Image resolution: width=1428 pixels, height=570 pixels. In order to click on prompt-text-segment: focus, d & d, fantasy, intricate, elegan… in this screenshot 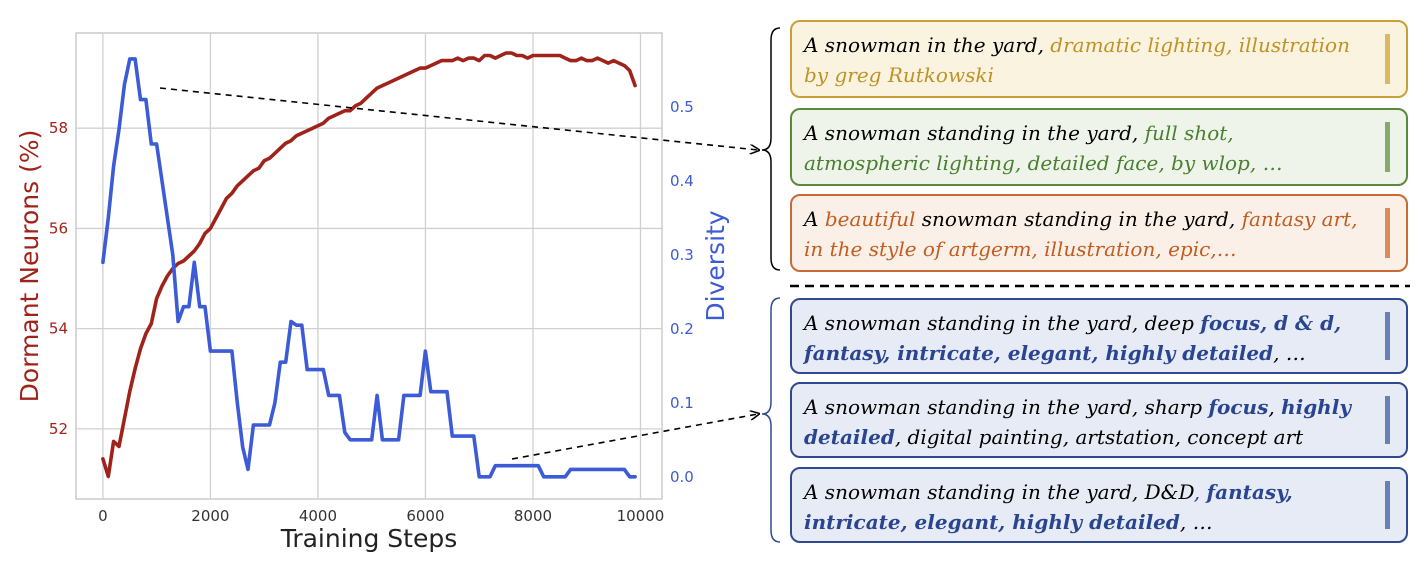, I will do `click(1073, 338)`.